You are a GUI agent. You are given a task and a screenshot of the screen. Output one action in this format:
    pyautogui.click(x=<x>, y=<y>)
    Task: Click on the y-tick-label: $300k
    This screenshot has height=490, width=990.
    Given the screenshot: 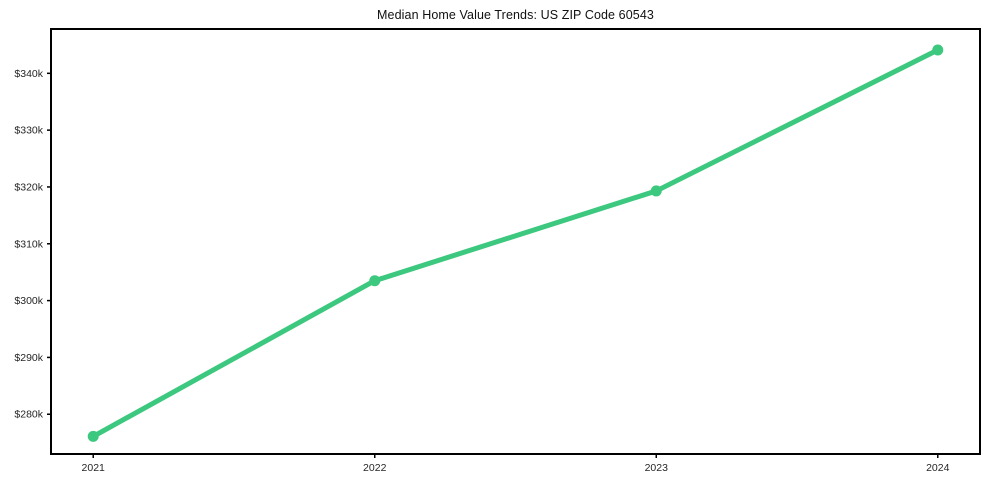 What is the action you would take?
    pyautogui.click(x=28, y=301)
    